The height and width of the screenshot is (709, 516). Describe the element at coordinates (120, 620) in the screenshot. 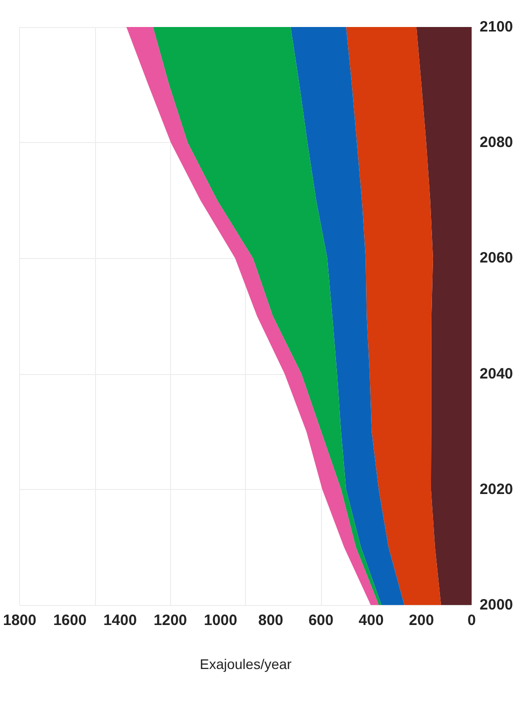

I see `x-tick-label: 1400` at that location.